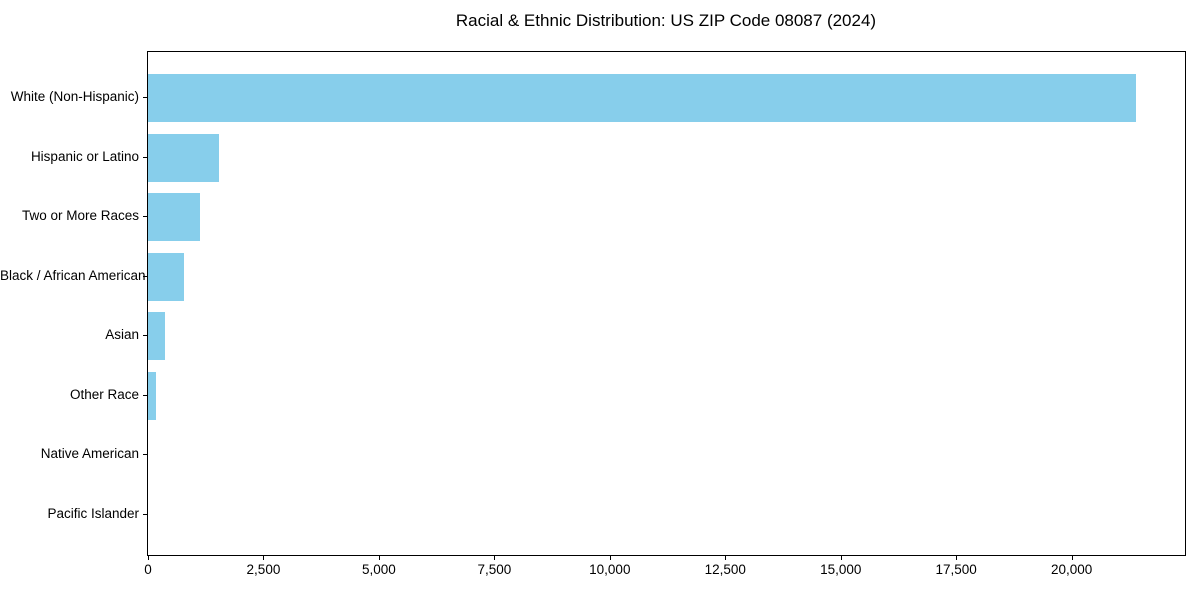 Image resolution: width=1200 pixels, height=600 pixels. What do you see at coordinates (494, 569) in the screenshot?
I see `x-tick-label: 7,500` at bounding box center [494, 569].